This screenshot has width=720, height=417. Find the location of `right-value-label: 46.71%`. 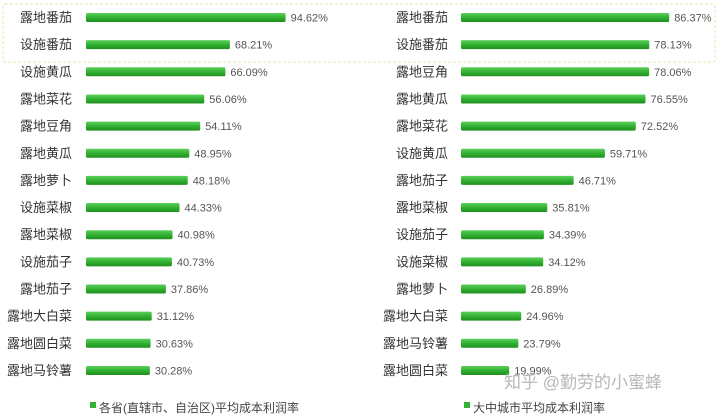

right-value-label: 46.71% is located at coordinates (598, 181).